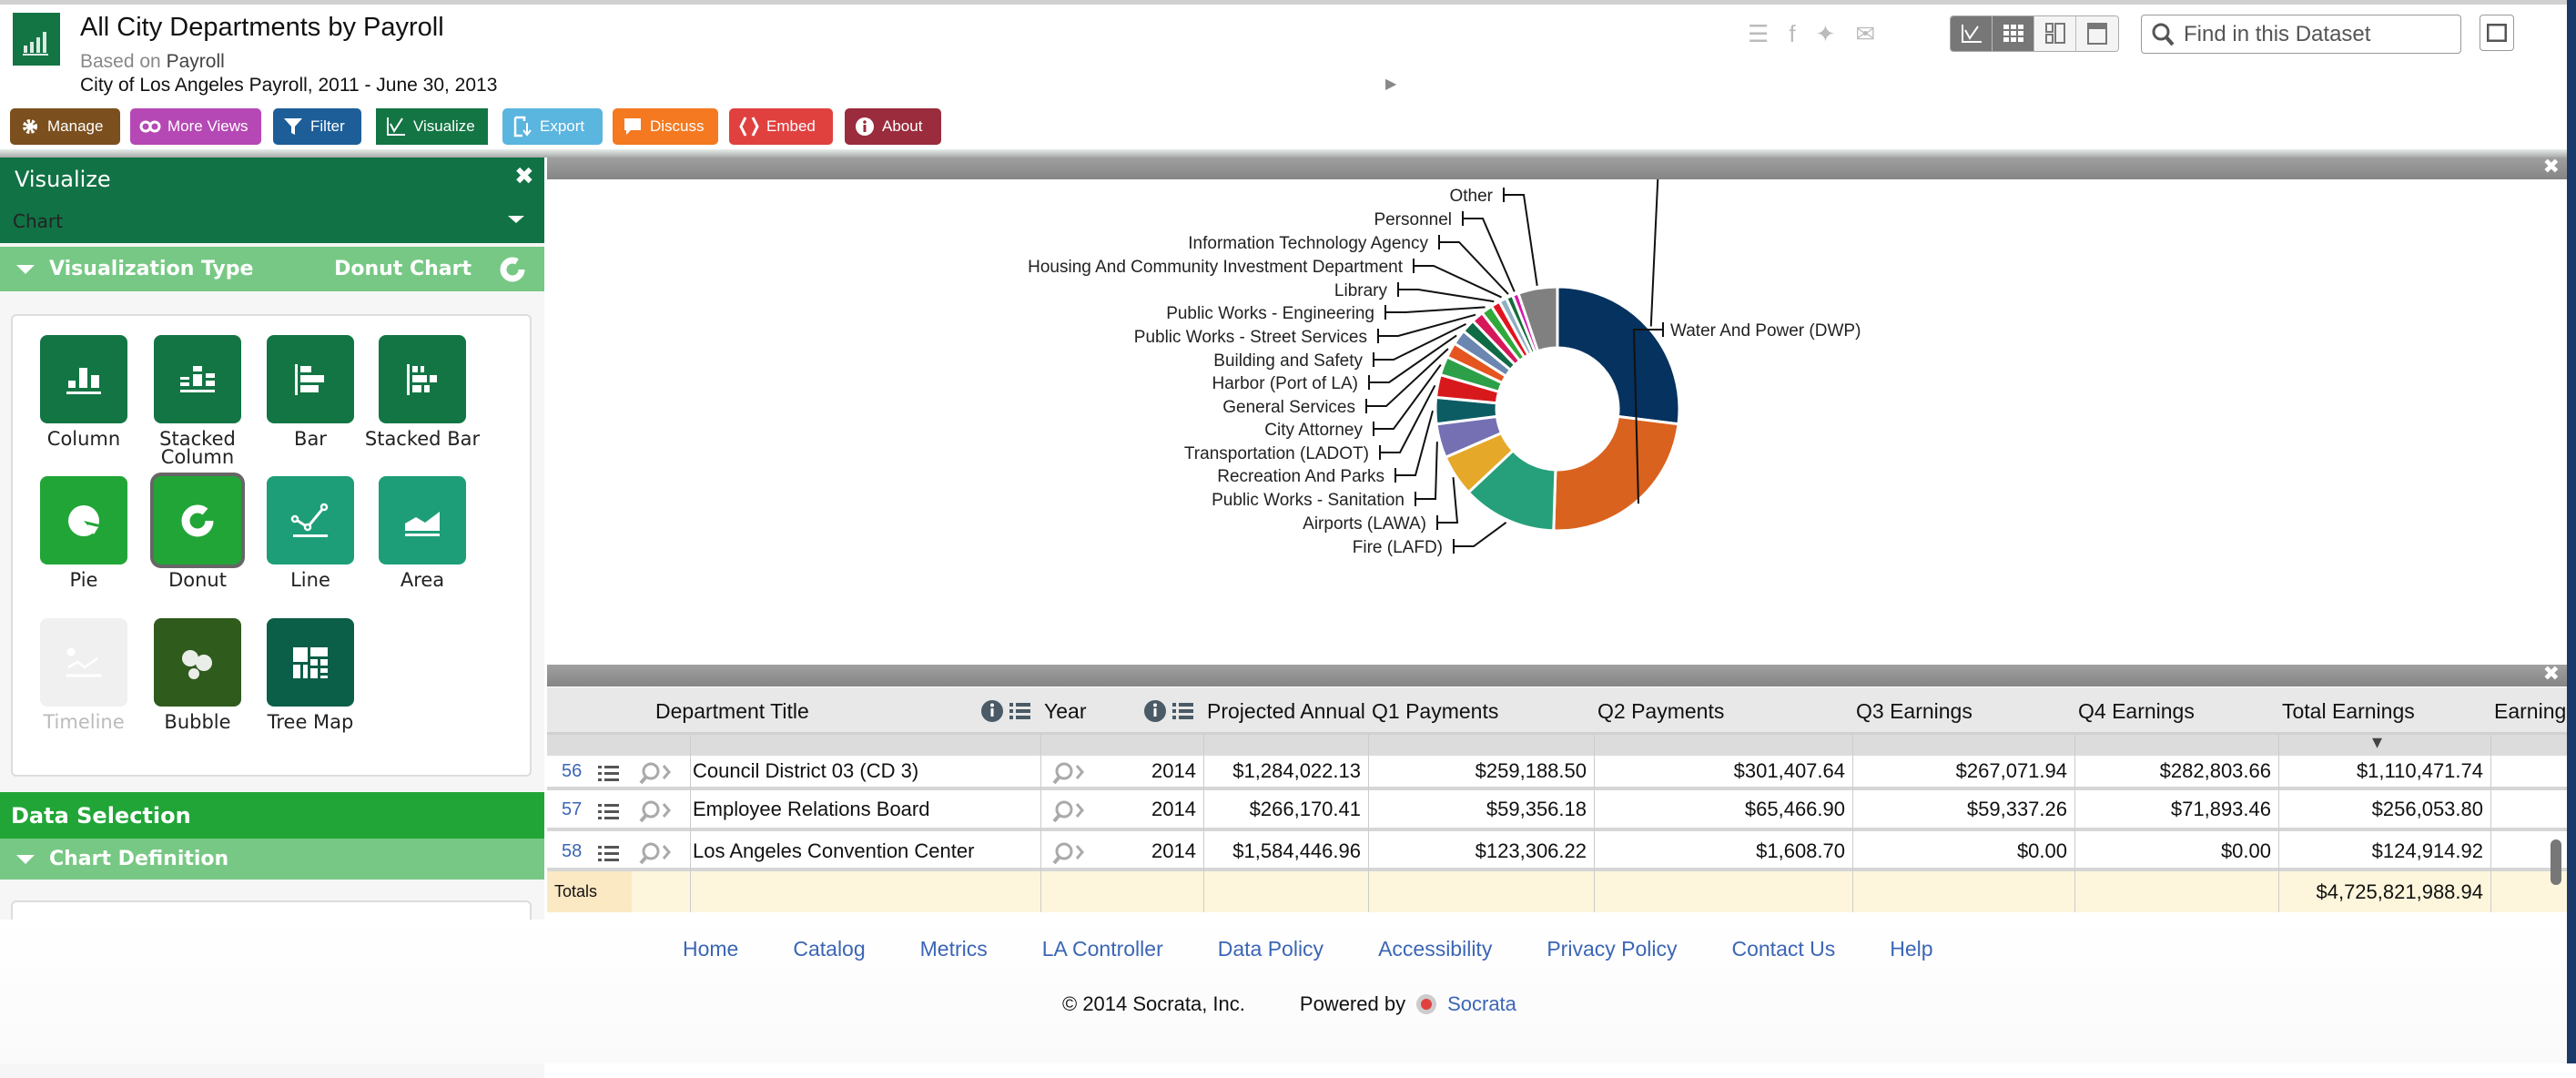 Image resolution: width=2576 pixels, height=1078 pixels. Describe the element at coordinates (317, 127) in the screenshot. I see `filter-button: Filter` at that location.